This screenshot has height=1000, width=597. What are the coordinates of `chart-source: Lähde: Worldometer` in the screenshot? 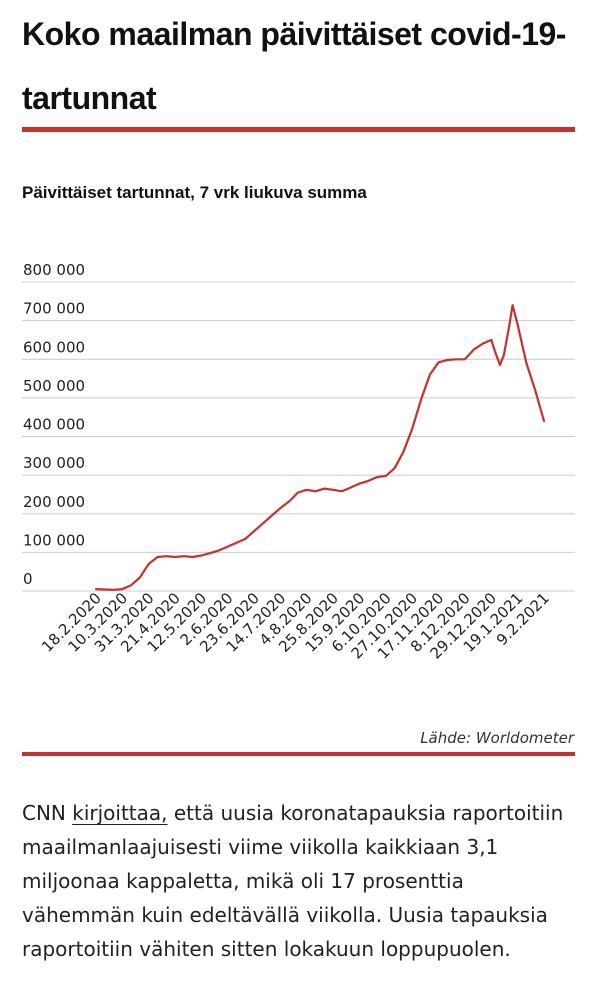 It's located at (497, 738).